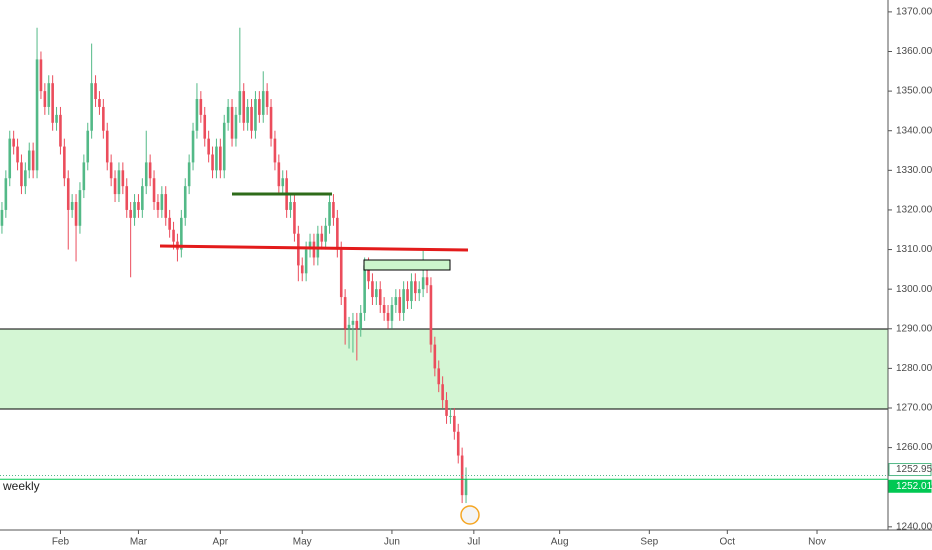  What do you see at coordinates (914, 408) in the screenshot?
I see `y-tick-label: 1270.00` at bounding box center [914, 408].